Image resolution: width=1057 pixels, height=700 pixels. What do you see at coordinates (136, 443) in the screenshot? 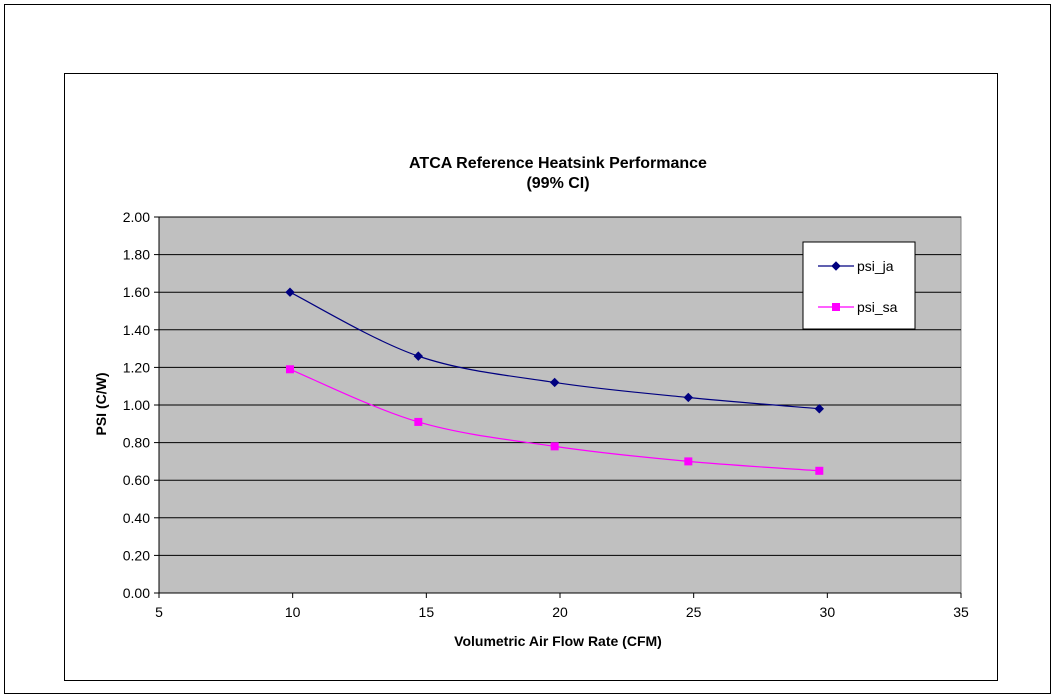
I see `y-tick-label: 0.80` at bounding box center [136, 443].